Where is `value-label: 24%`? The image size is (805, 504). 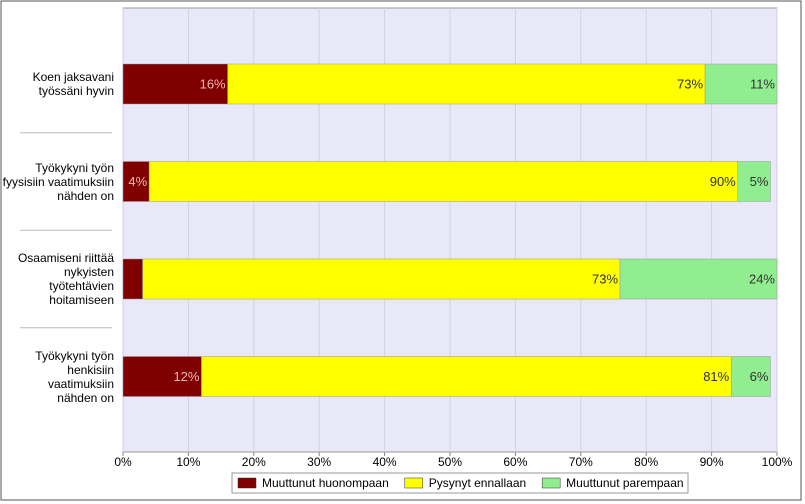
value-label: 24% is located at coordinates (762, 278).